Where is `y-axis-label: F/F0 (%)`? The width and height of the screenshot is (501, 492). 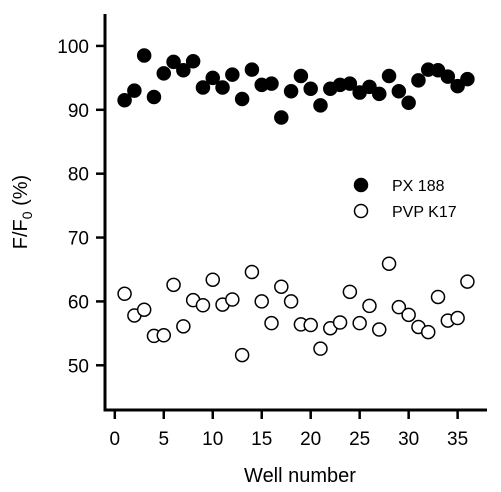
y-axis-label: F/F0 (%) is located at coordinates (22, 212).